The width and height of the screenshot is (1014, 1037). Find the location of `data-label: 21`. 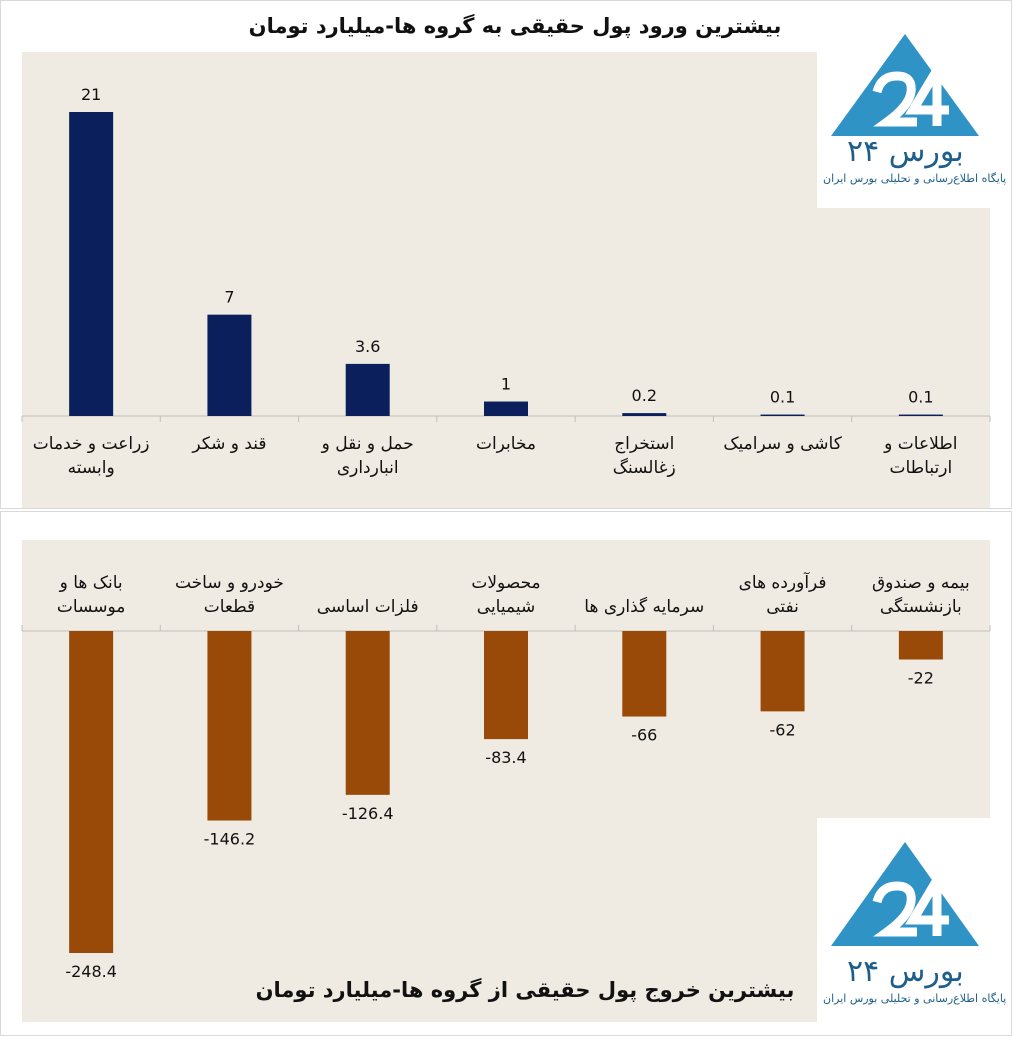

data-label: 21 is located at coordinates (91, 94).